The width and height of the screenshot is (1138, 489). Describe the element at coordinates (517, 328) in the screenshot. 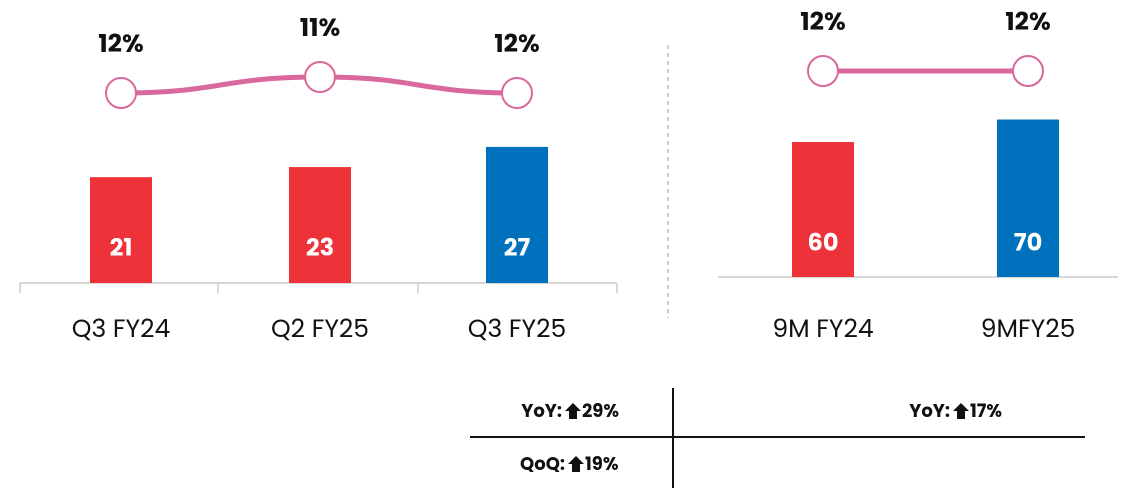

I see `x-tick-label: Q3 FY25` at that location.